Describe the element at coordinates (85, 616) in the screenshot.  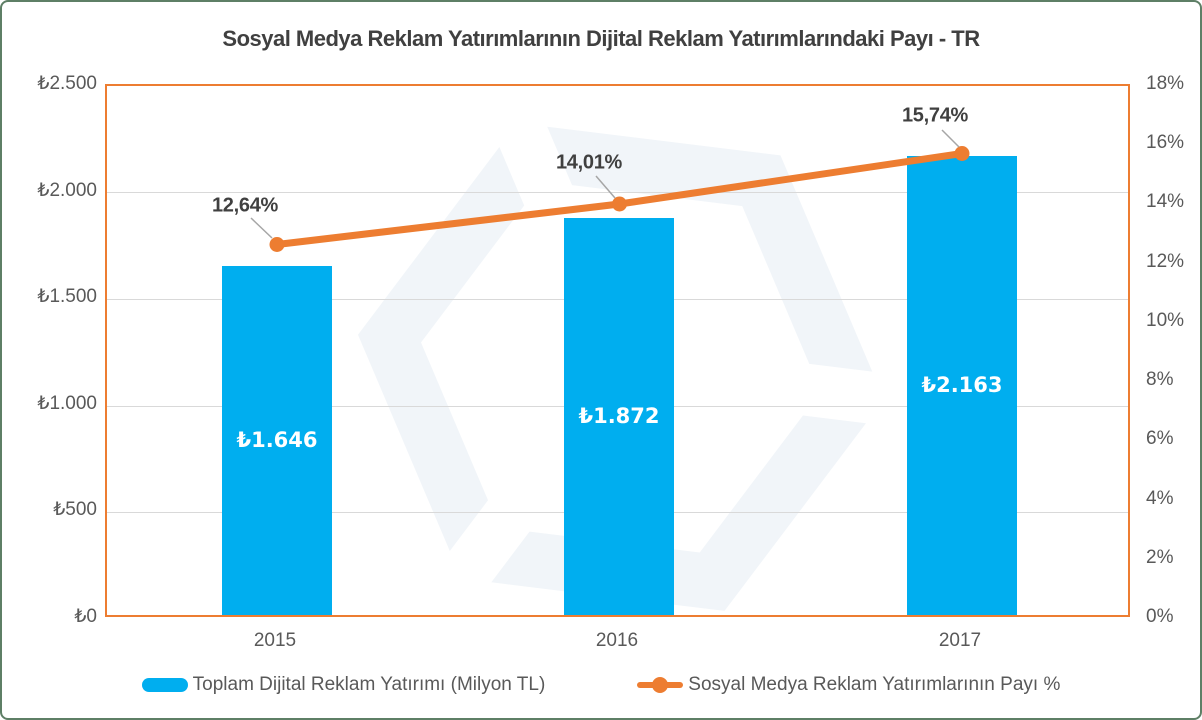
I see `left-axis-tick: ₺0` at that location.